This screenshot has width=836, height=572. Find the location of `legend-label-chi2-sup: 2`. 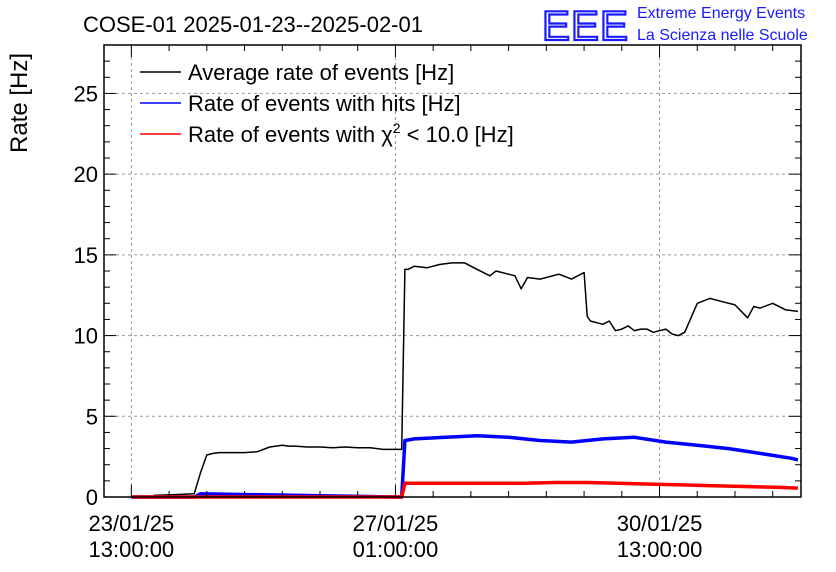

legend-label-chi2-sup: 2 is located at coordinates (397, 128).